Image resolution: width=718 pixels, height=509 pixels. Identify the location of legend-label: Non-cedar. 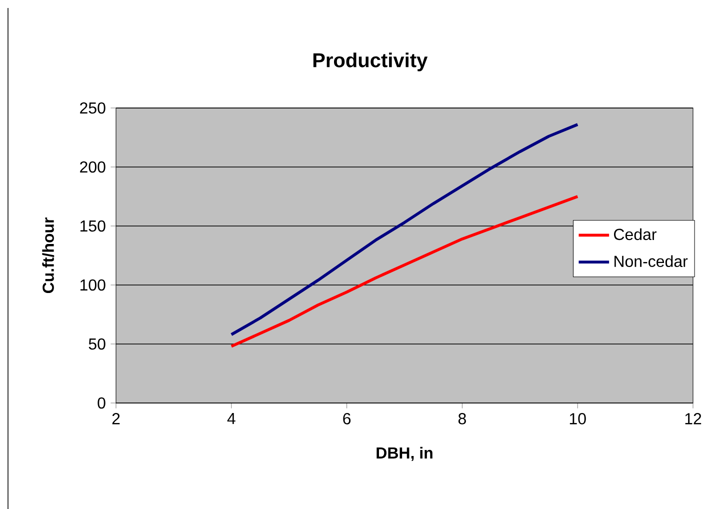
(651, 261).